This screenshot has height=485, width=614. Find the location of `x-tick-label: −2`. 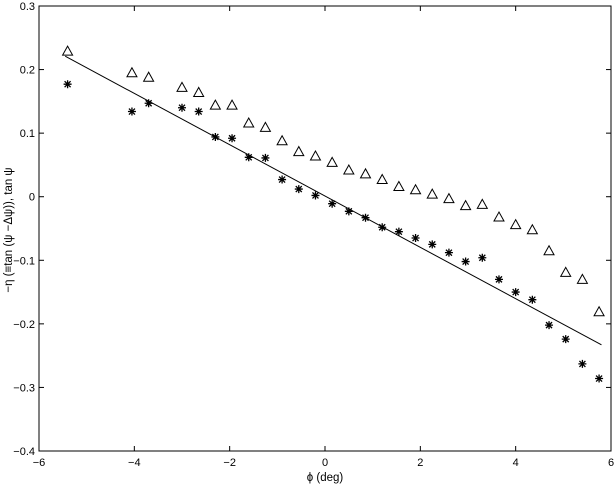

x-tick-label: −2 is located at coordinates (229, 463).